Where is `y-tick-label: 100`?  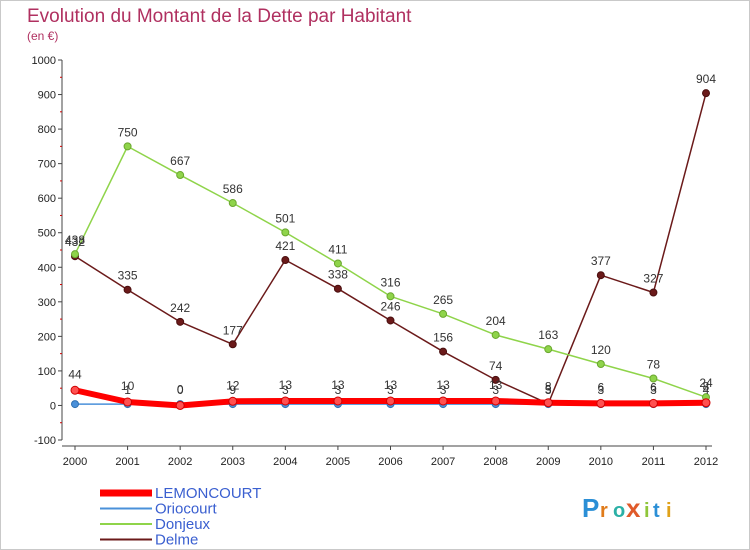
y-tick-label: 100 is located at coordinates (47, 372).